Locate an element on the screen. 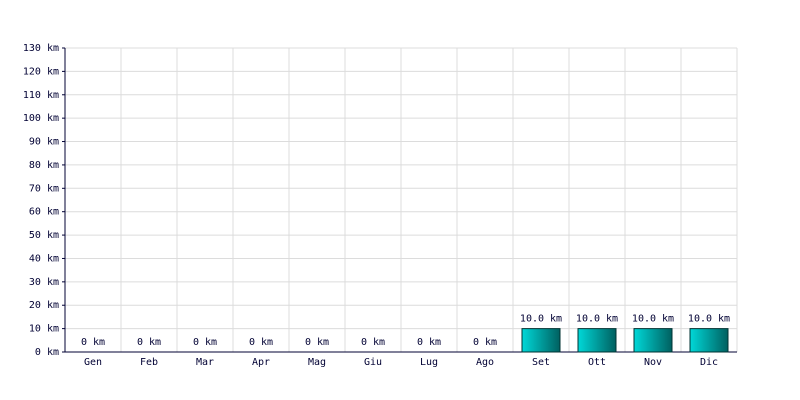  y-tick-label: 10 km is located at coordinates (44, 329).